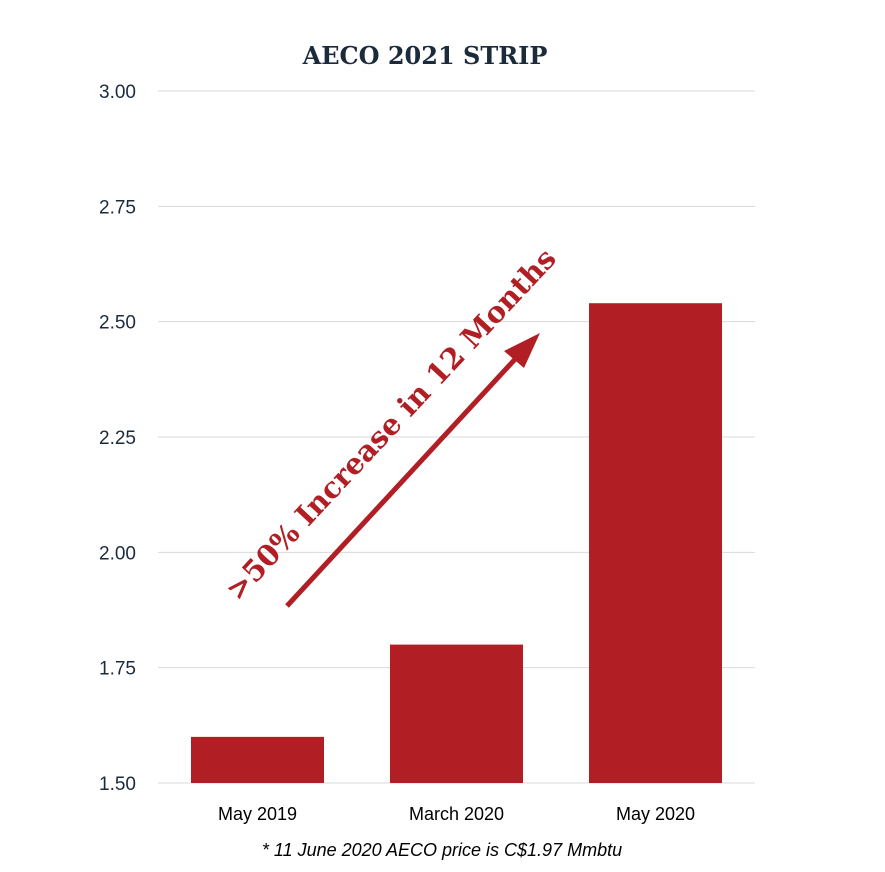 This screenshot has width=885, height=872. What do you see at coordinates (117, 784) in the screenshot?
I see `y-tick-label: 1.50` at bounding box center [117, 784].